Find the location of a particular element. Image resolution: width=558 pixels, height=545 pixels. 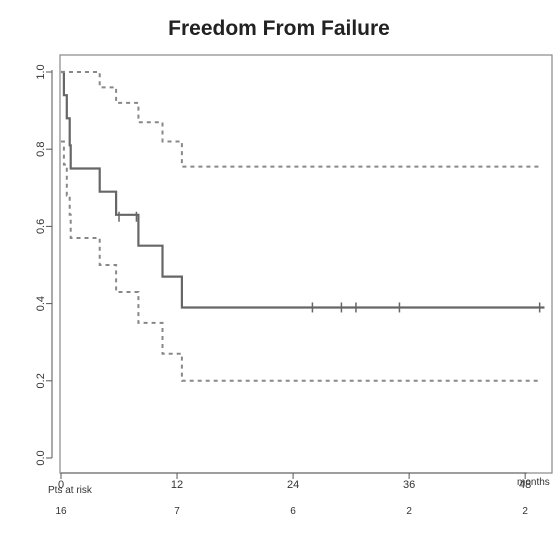

x-tick-label: 48 is located at coordinates (525, 485).